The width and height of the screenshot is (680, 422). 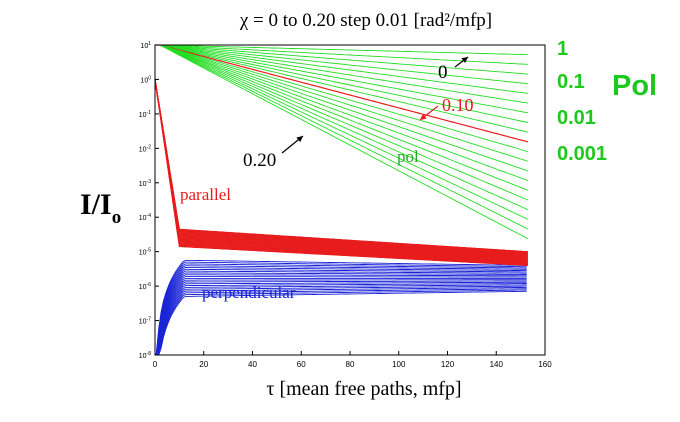 I want to click on chart-title: χ = 0 to 0.20 step 0.01 [rad²/mfp], so click(x=365, y=20).